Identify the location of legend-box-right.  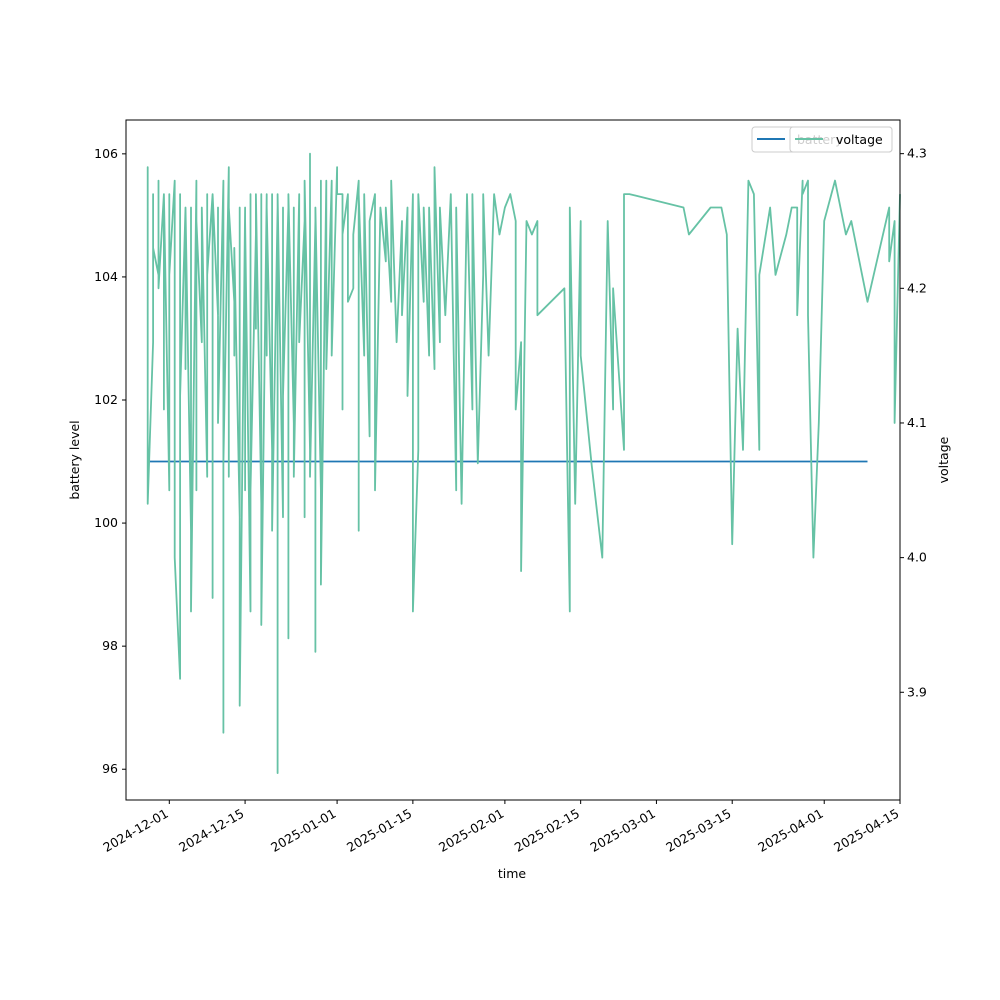
(841, 139).